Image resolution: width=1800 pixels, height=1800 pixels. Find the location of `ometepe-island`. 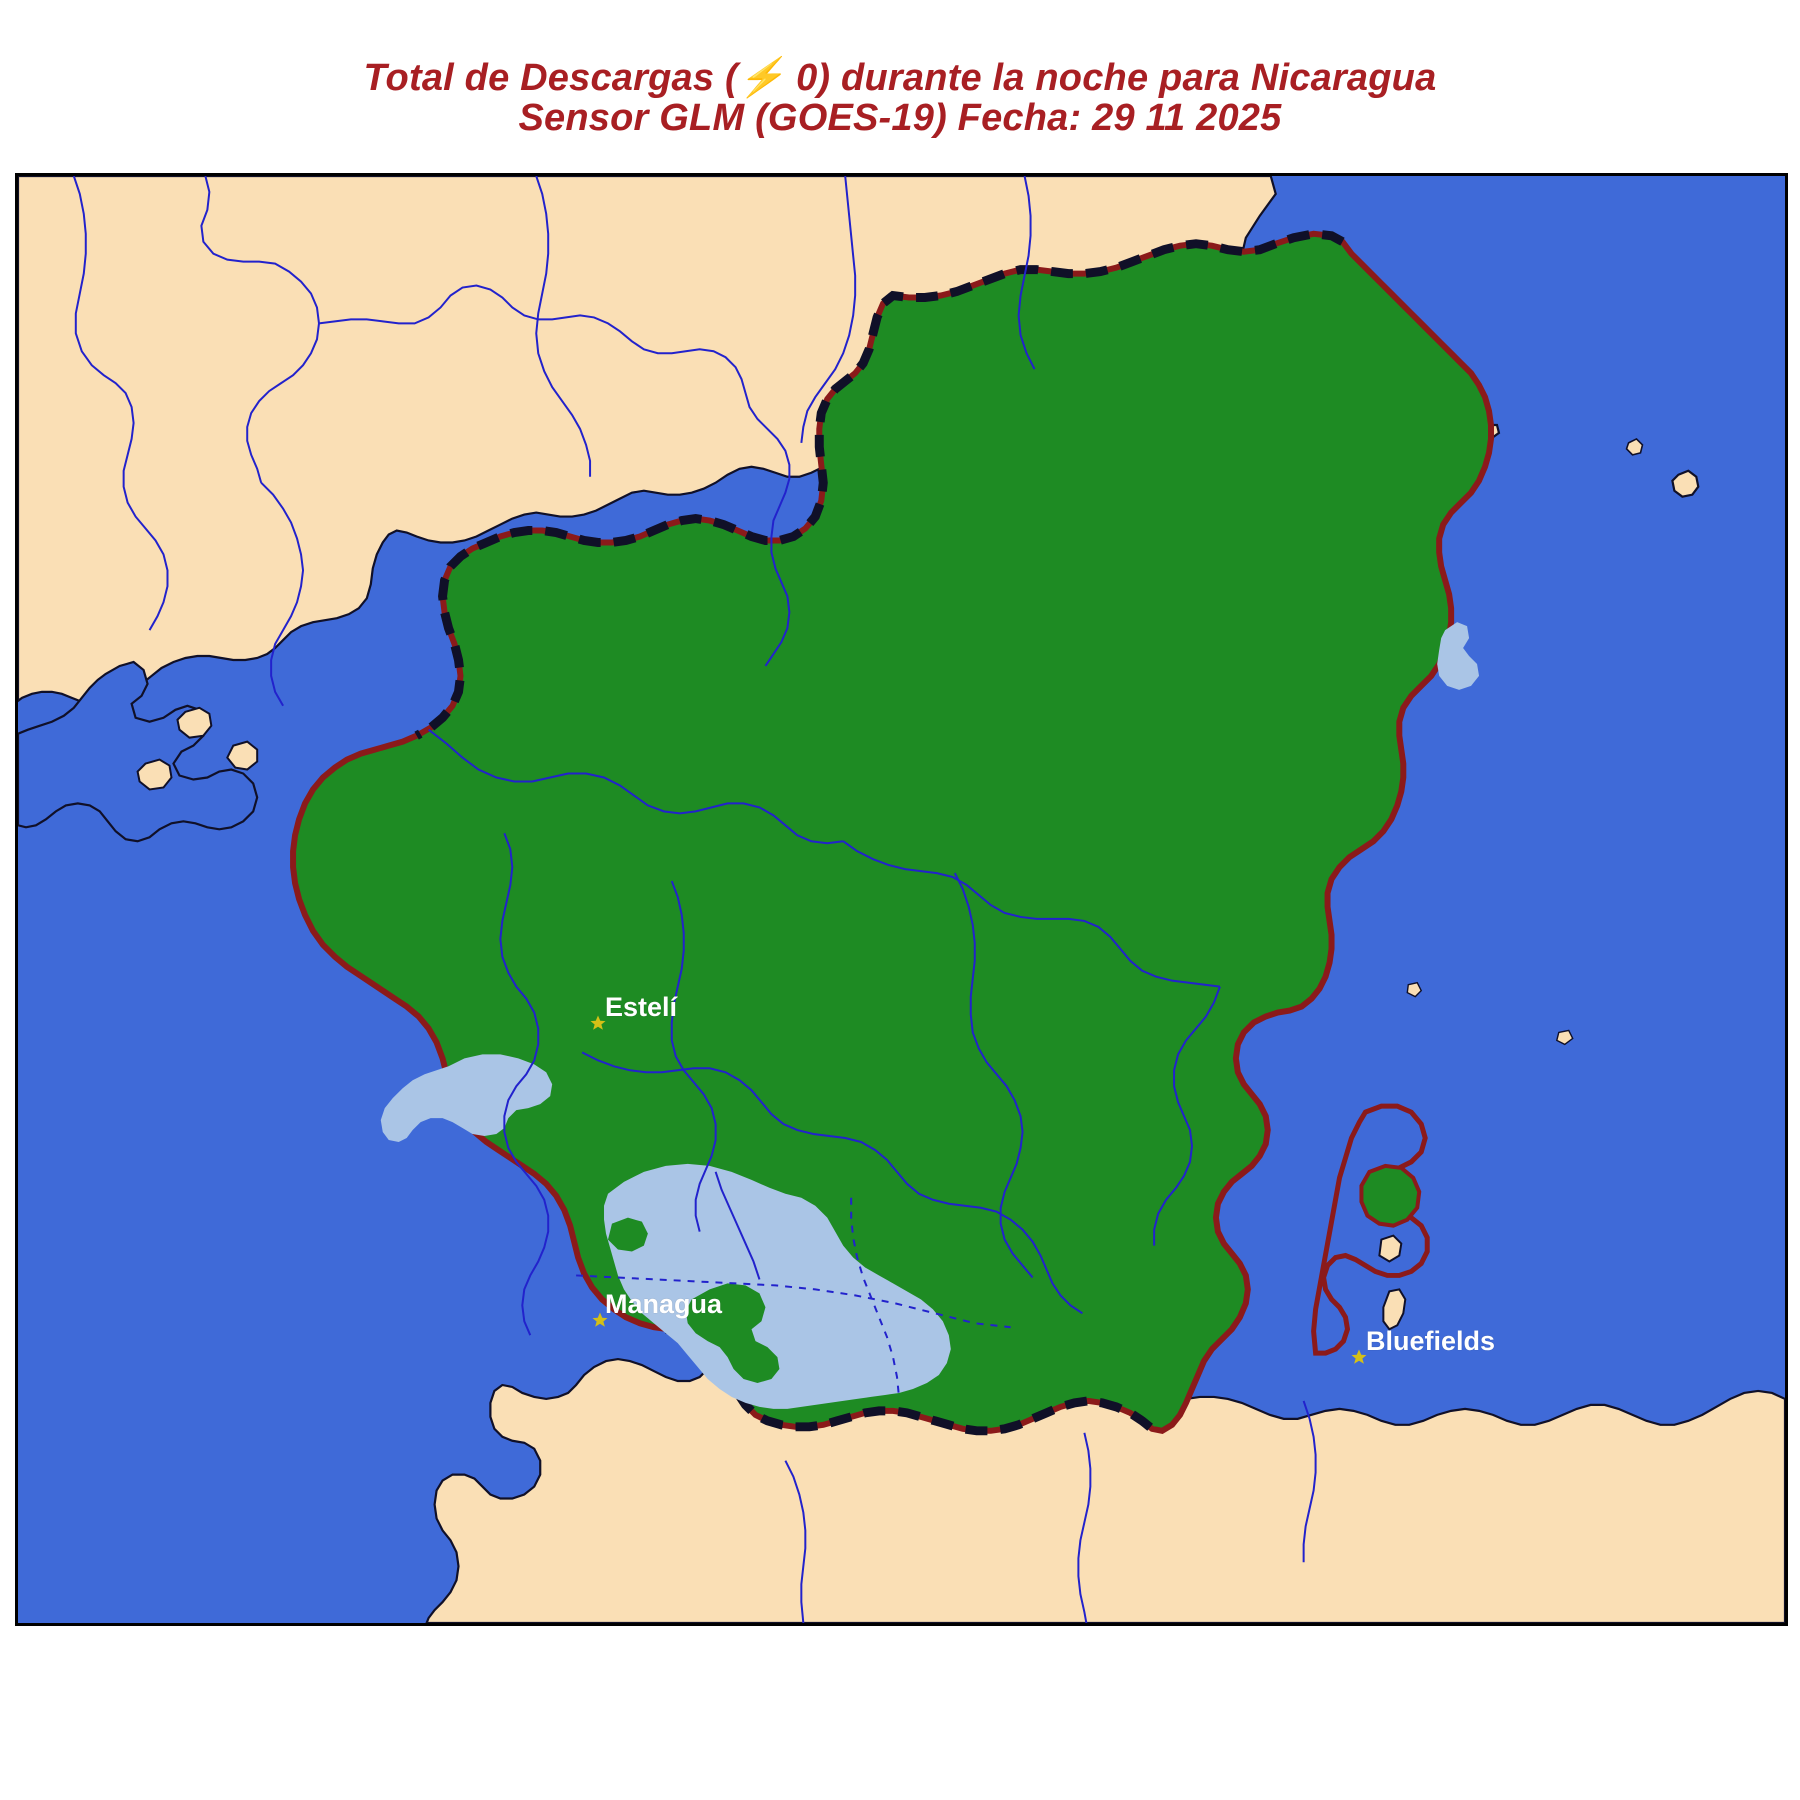

ometepe-island is located at coordinates (732, 1333).